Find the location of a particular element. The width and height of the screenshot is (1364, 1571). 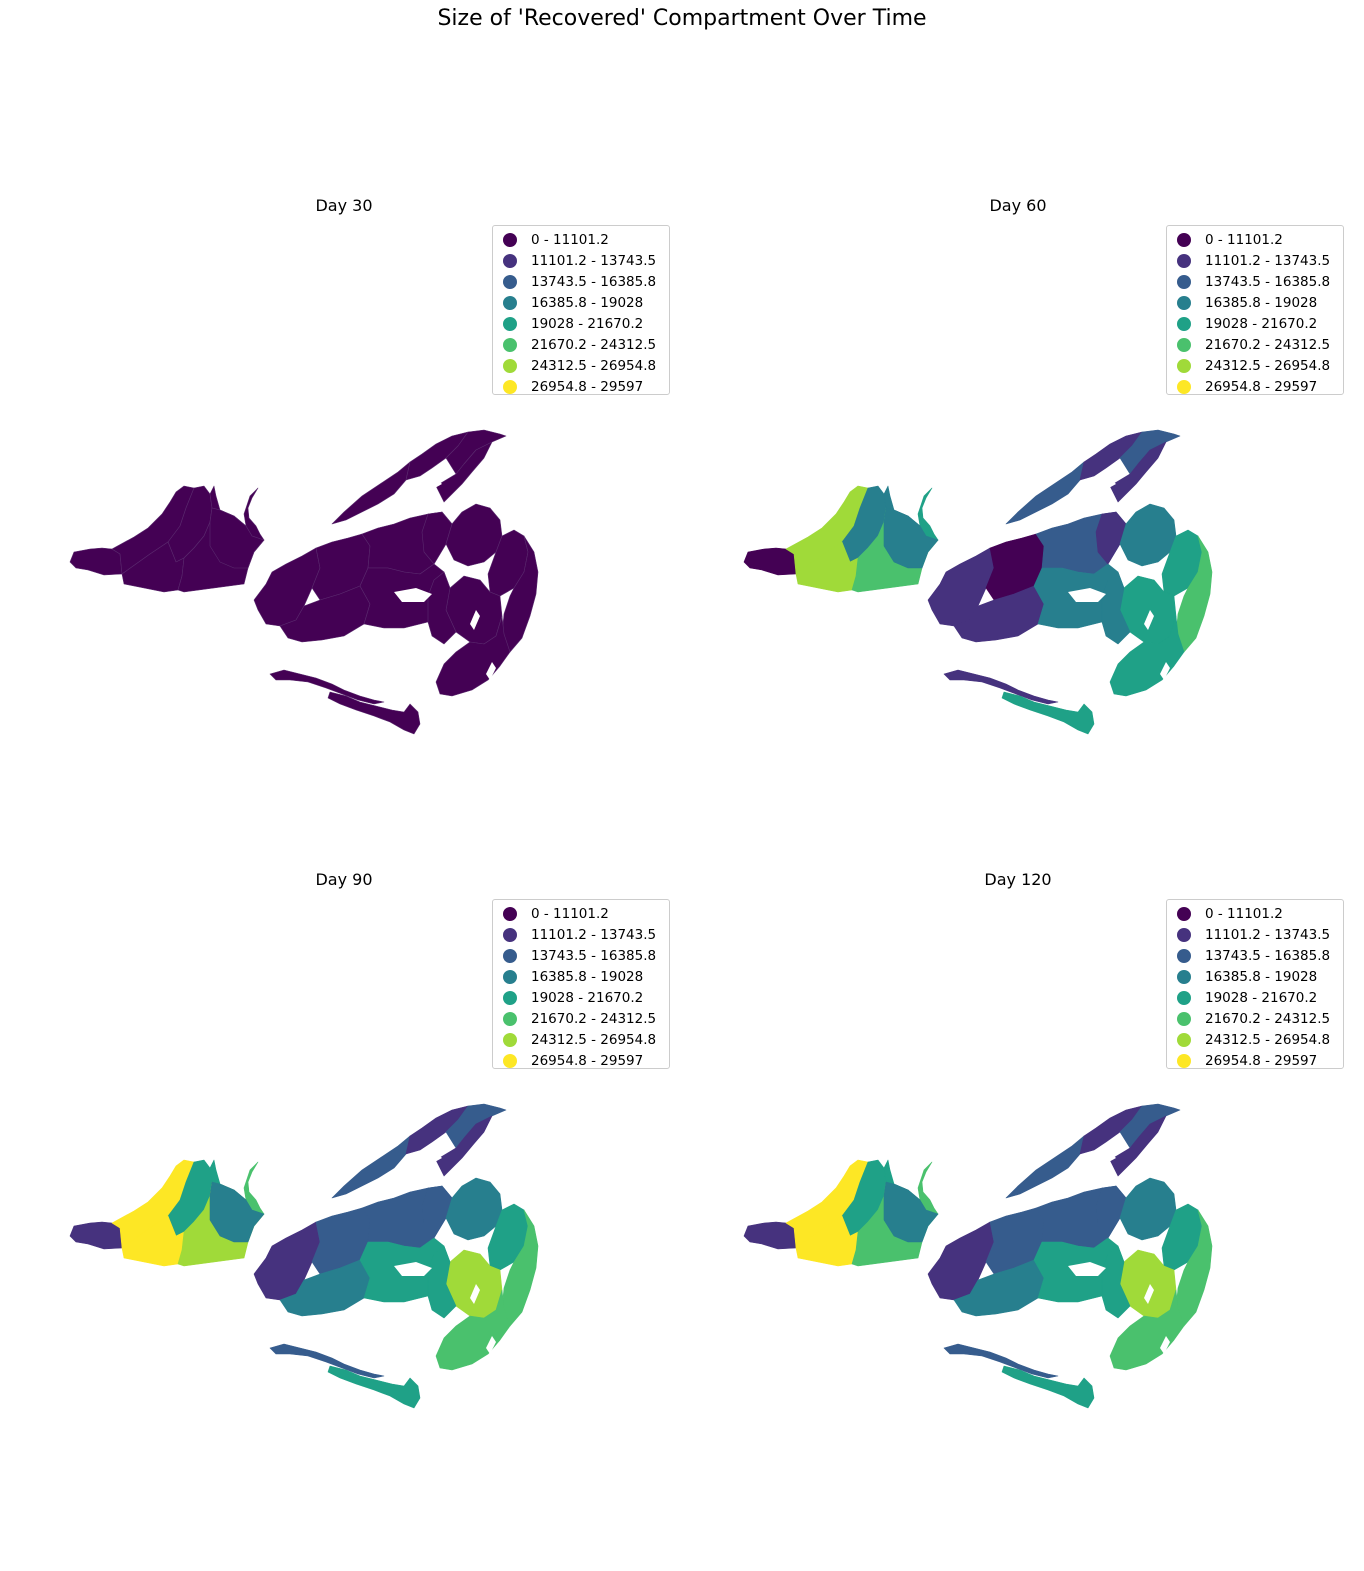

legend-label: 24312.5 - 26954.8 is located at coordinates (1268, 365).